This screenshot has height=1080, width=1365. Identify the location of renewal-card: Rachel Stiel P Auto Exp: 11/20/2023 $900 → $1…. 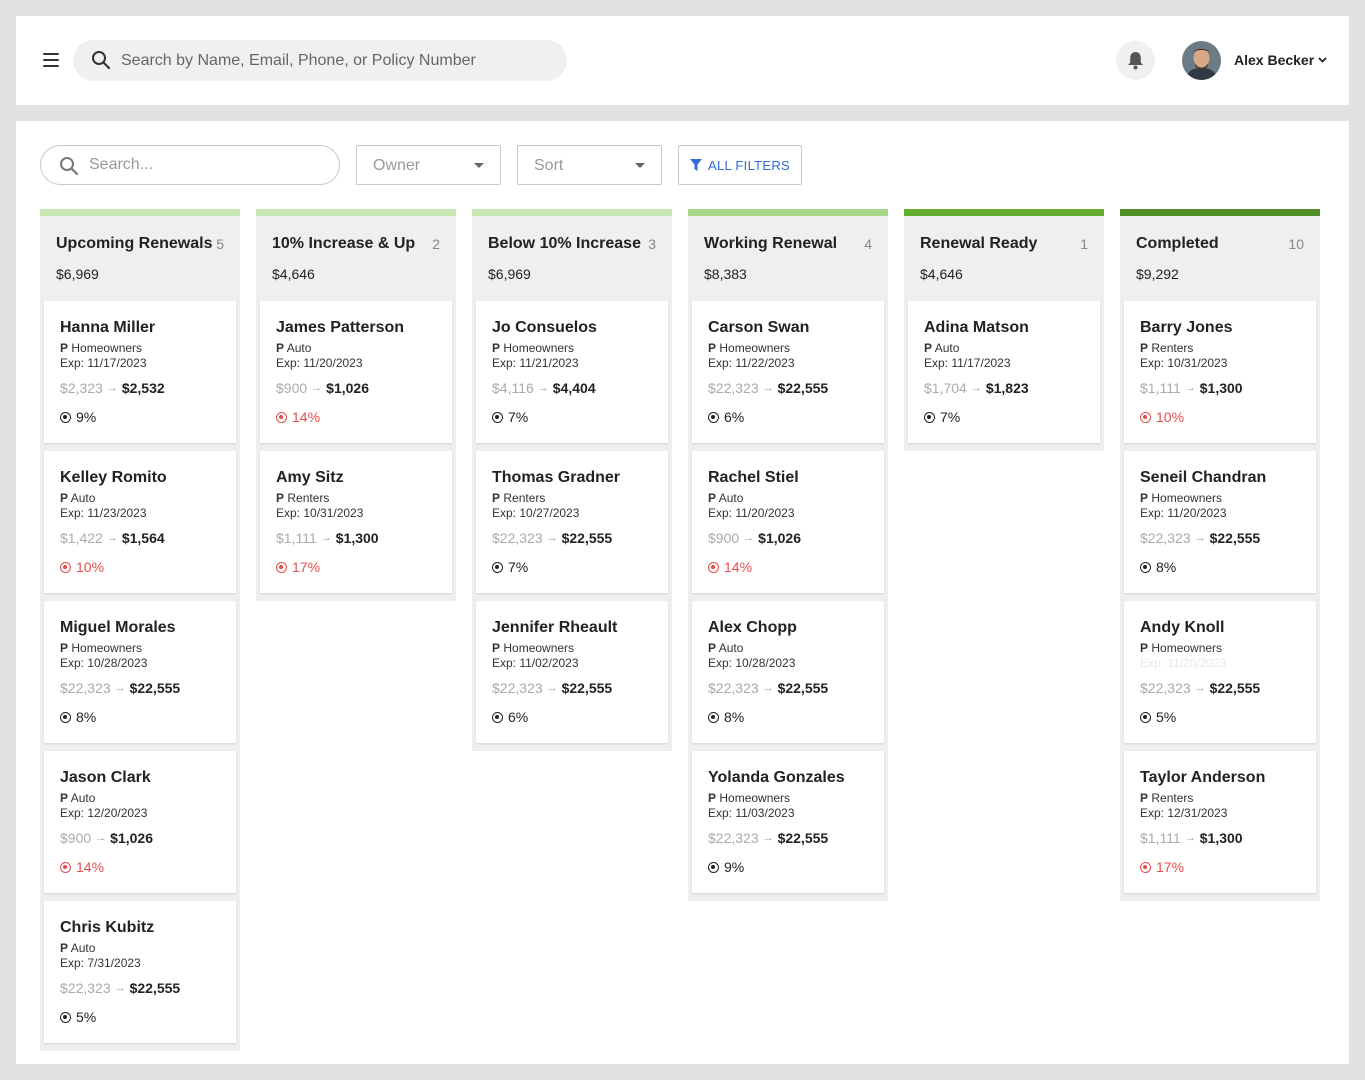
(788, 522).